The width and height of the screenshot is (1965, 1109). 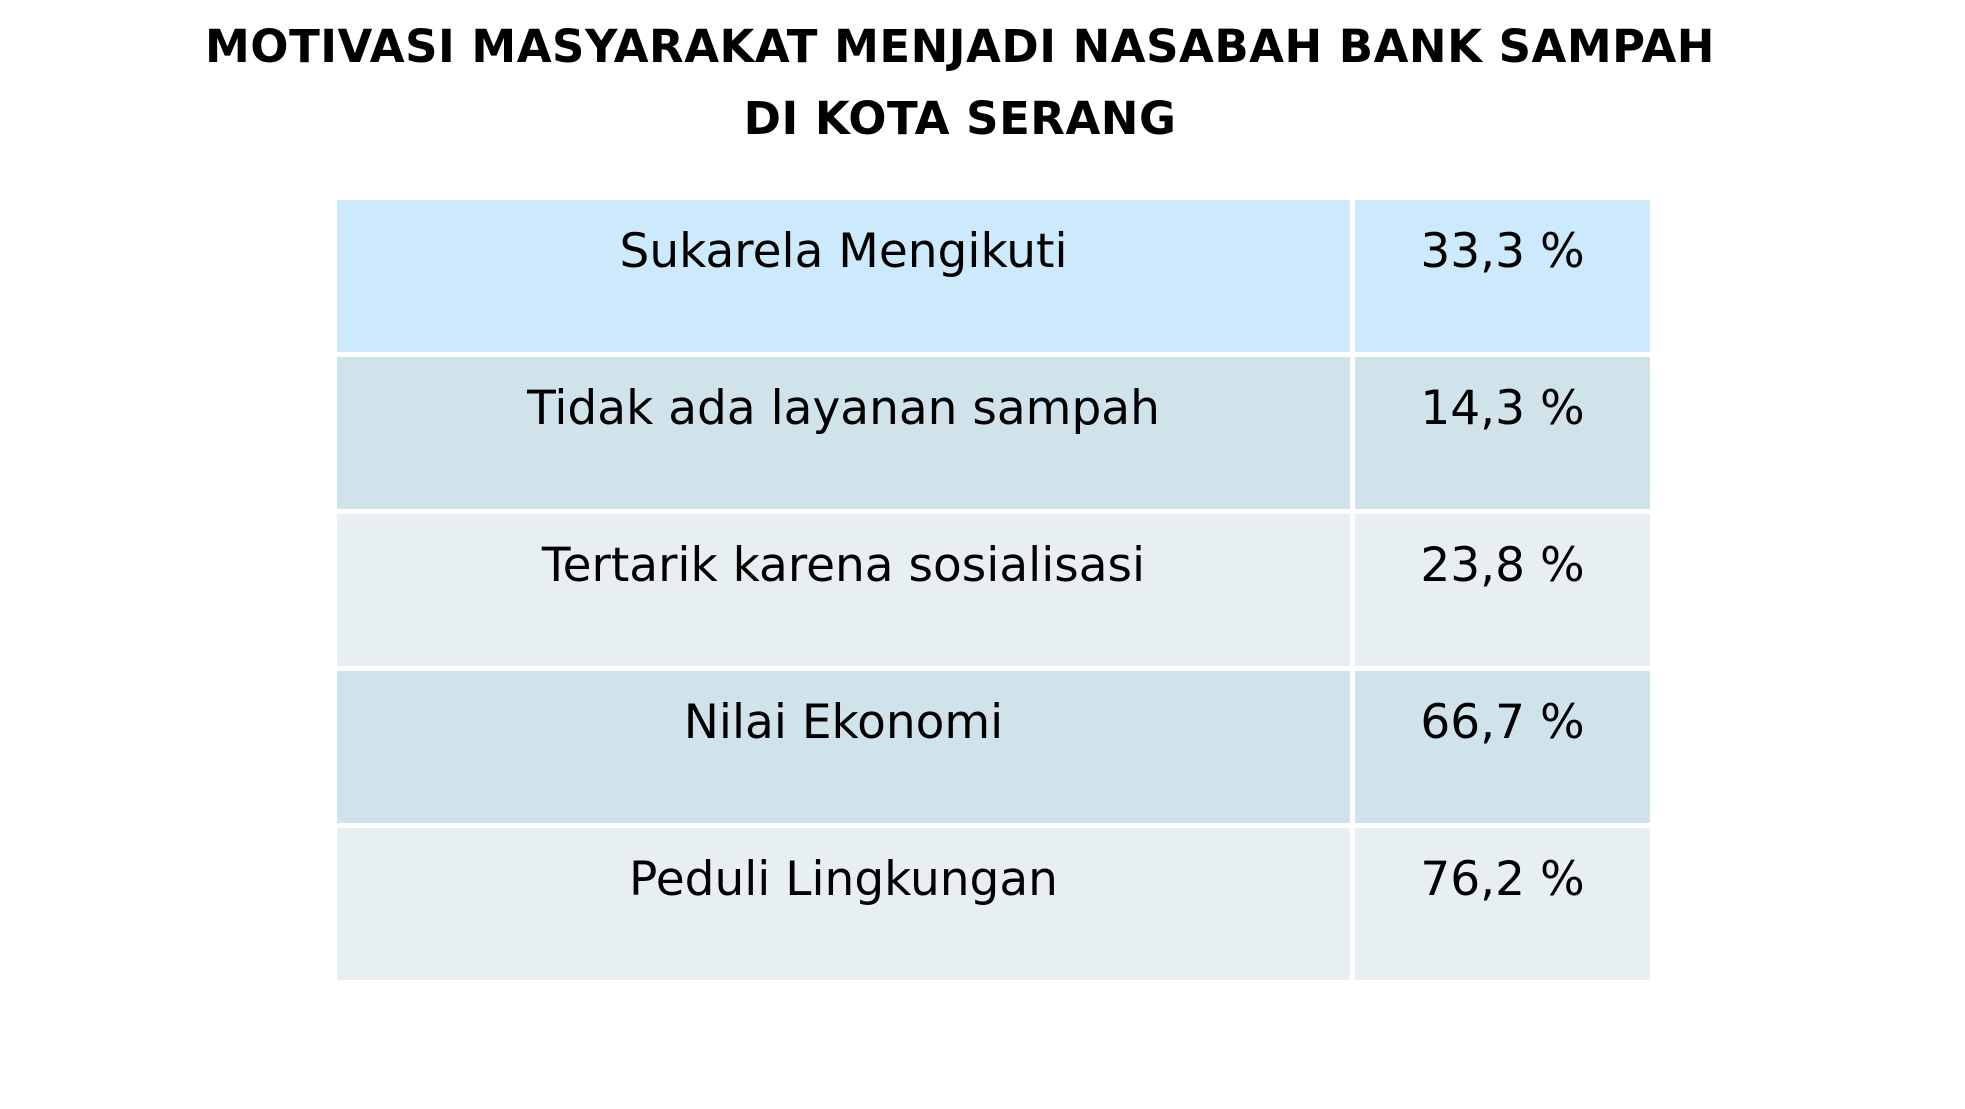 I want to click on row-label-cell: Tidak ada layanan sampah, so click(x=843, y=433).